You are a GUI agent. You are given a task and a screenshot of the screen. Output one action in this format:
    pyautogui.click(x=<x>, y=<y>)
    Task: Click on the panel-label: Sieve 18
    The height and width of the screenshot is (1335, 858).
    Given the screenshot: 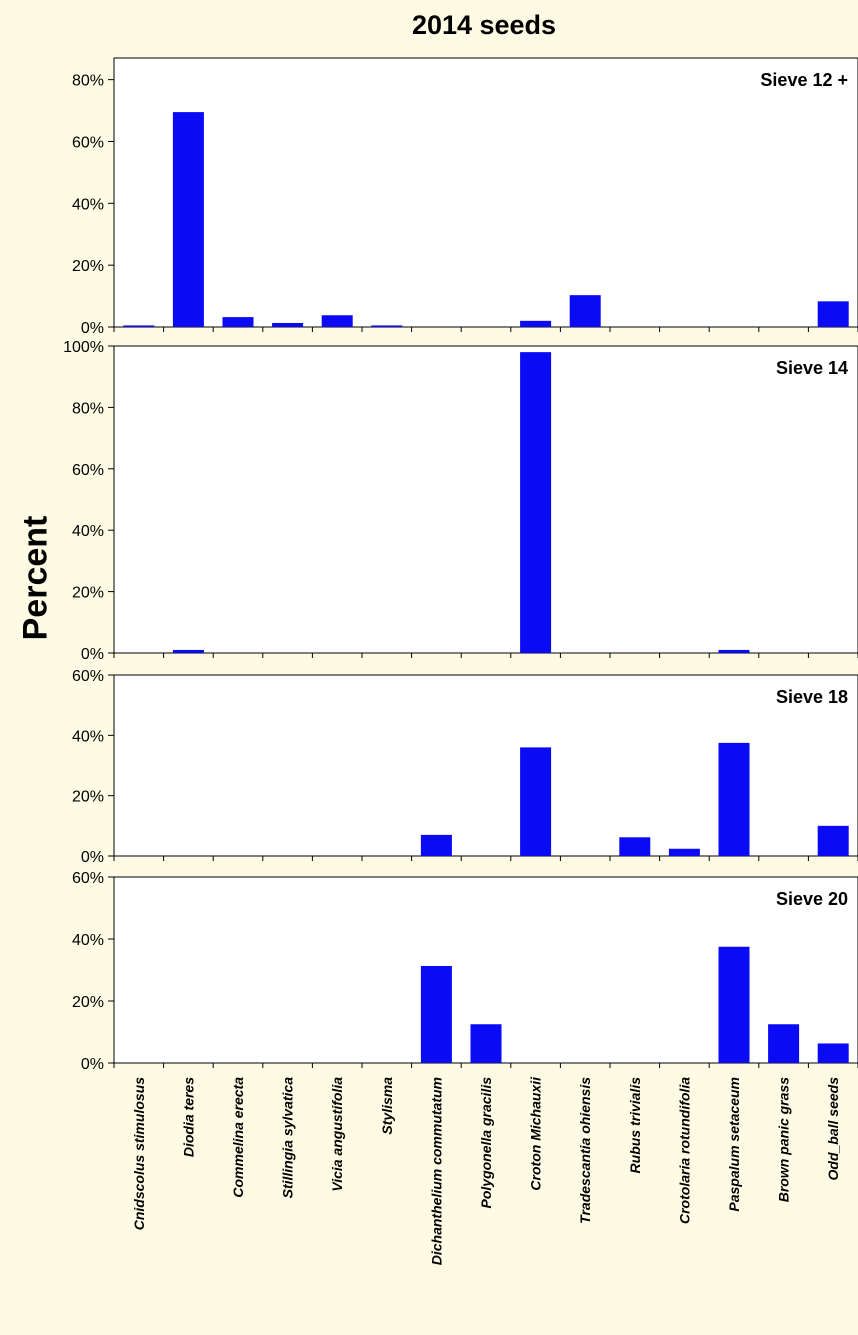 What is the action you would take?
    pyautogui.click(x=812, y=697)
    